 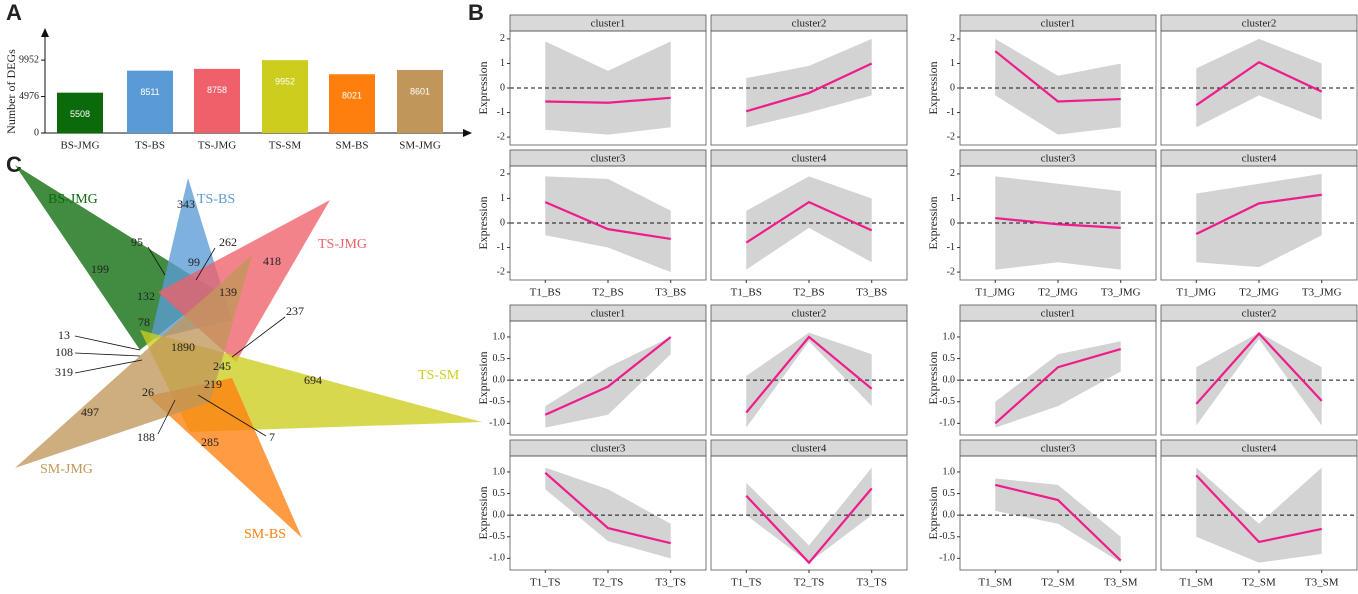 What do you see at coordinates (1058, 583) in the screenshot?
I see `x-tick-label: T2_SM` at bounding box center [1058, 583].